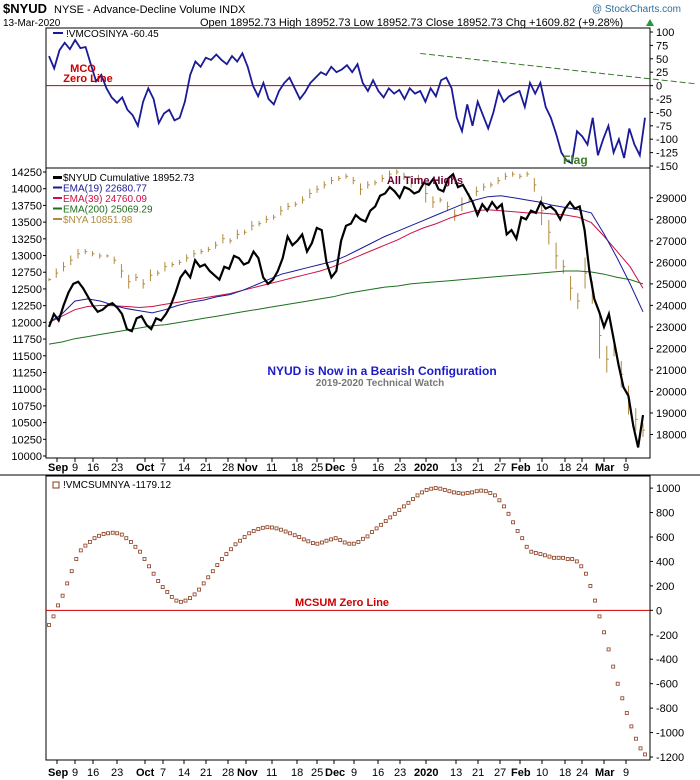 This screenshot has height=780, width=700. Describe the element at coordinates (26, 457) in the screenshot. I see `y-tick-label-left: 10000` at that location.